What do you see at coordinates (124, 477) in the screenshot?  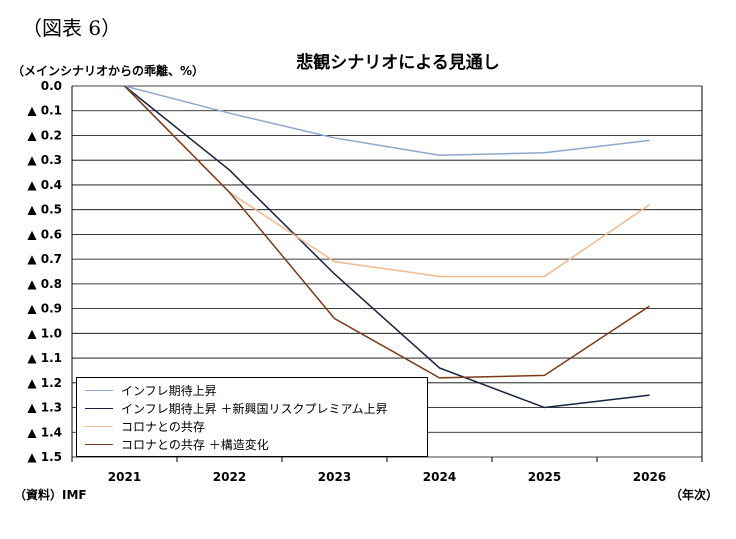 I see `x-tick-label: 2021` at bounding box center [124, 477].